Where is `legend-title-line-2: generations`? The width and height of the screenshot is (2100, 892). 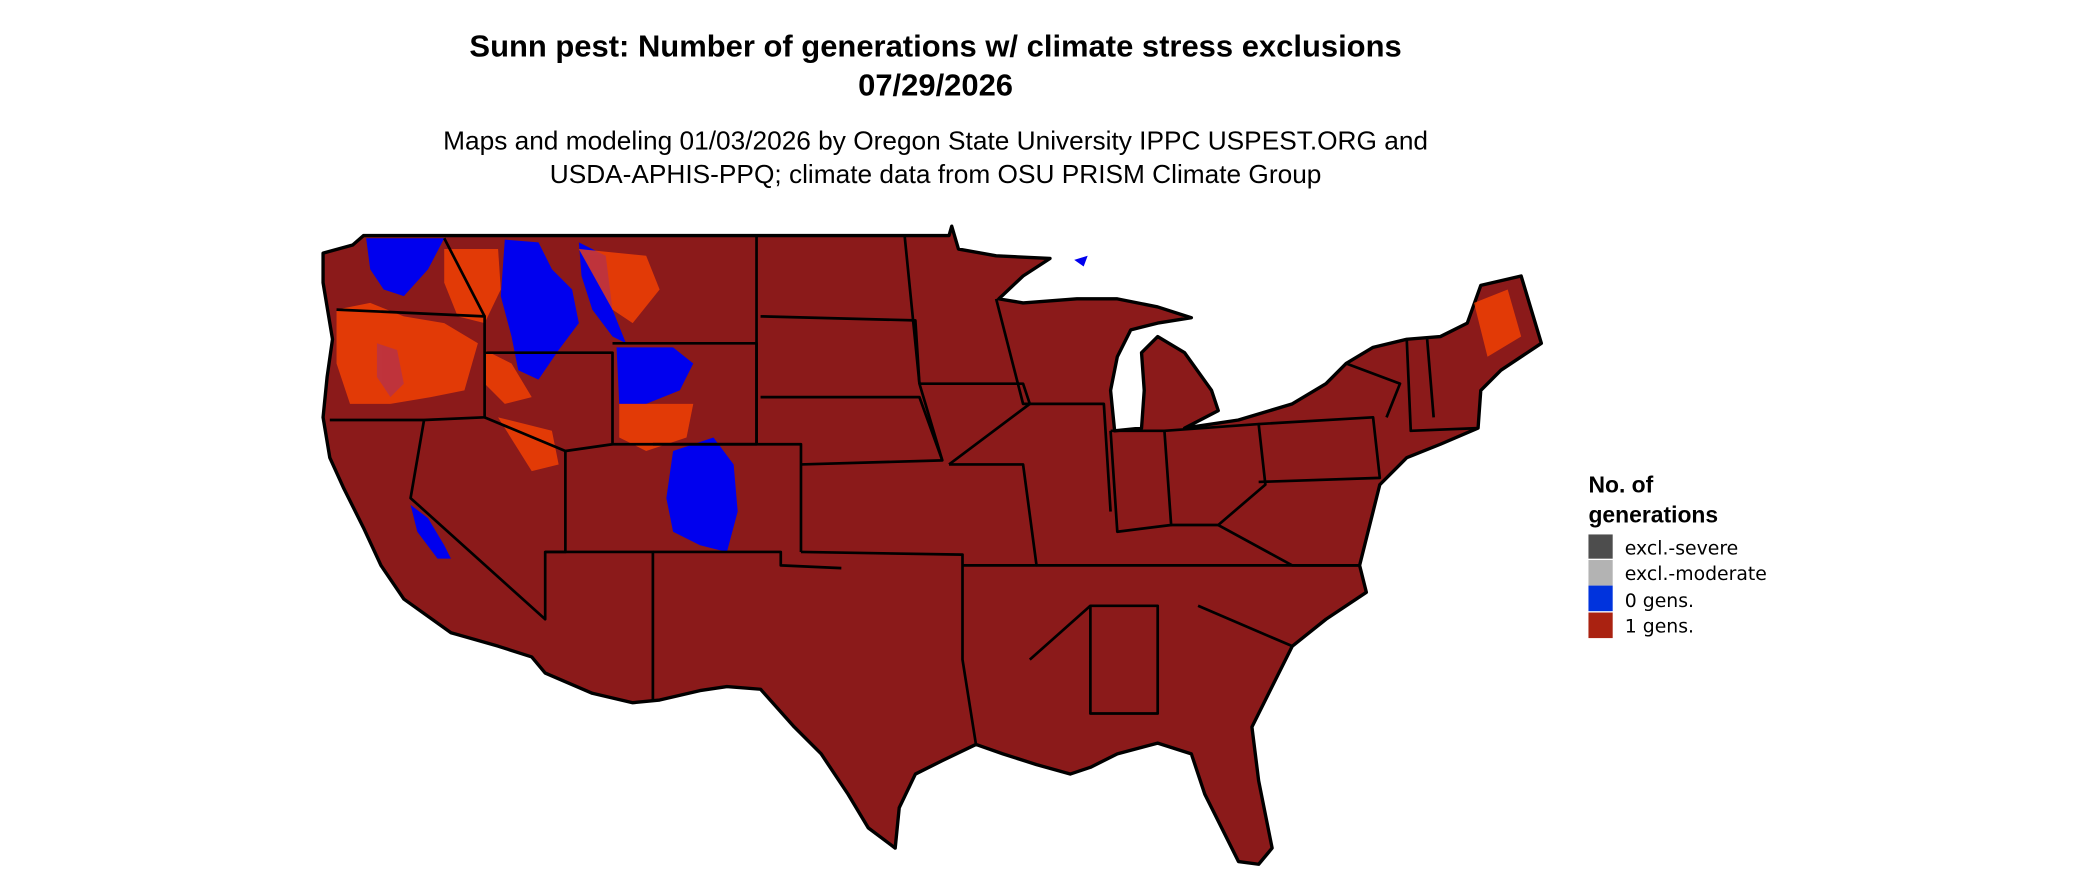
legend-title-line-2: generations is located at coordinates (1653, 514).